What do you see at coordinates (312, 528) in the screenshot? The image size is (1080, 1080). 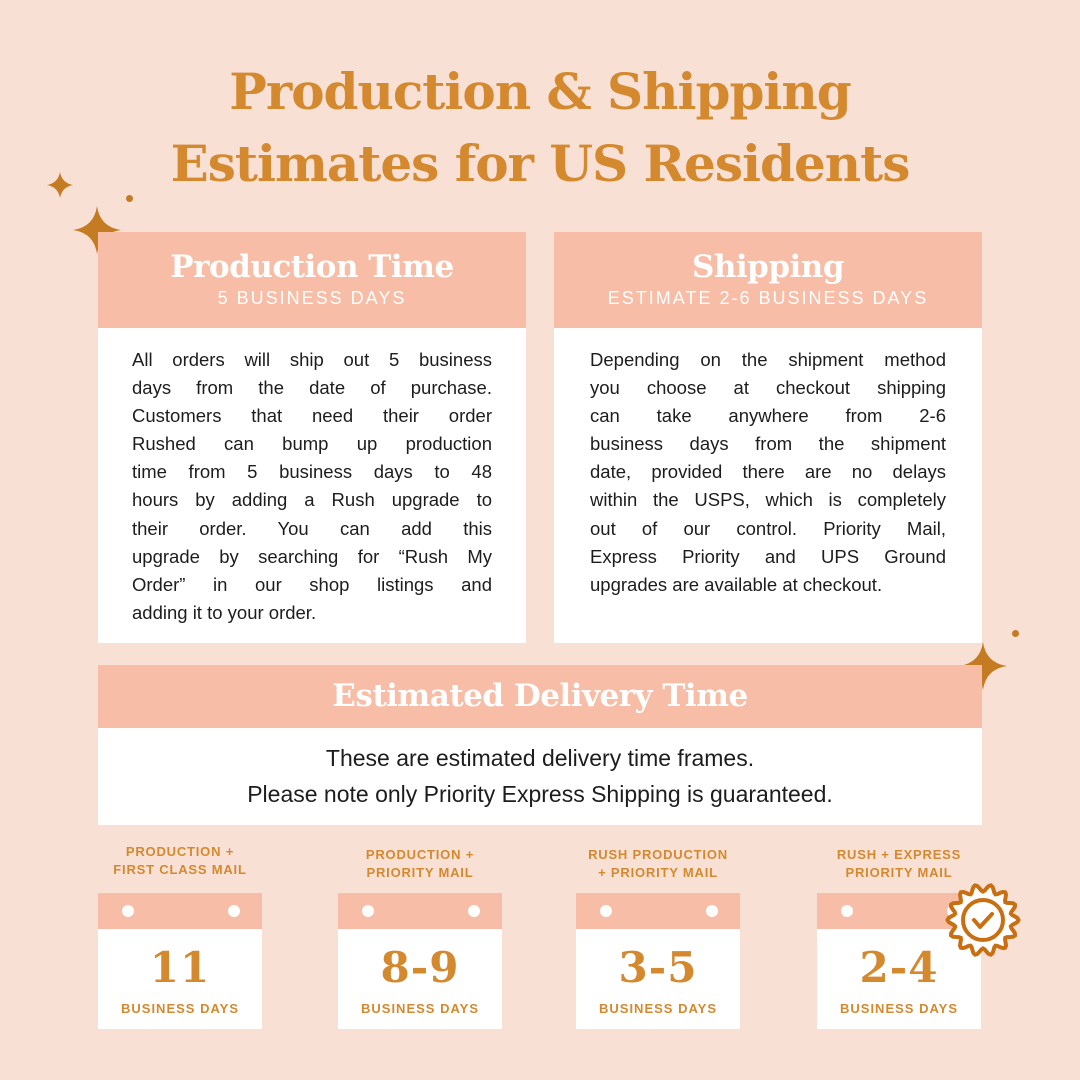 I see `text-line: their order. You can add this` at bounding box center [312, 528].